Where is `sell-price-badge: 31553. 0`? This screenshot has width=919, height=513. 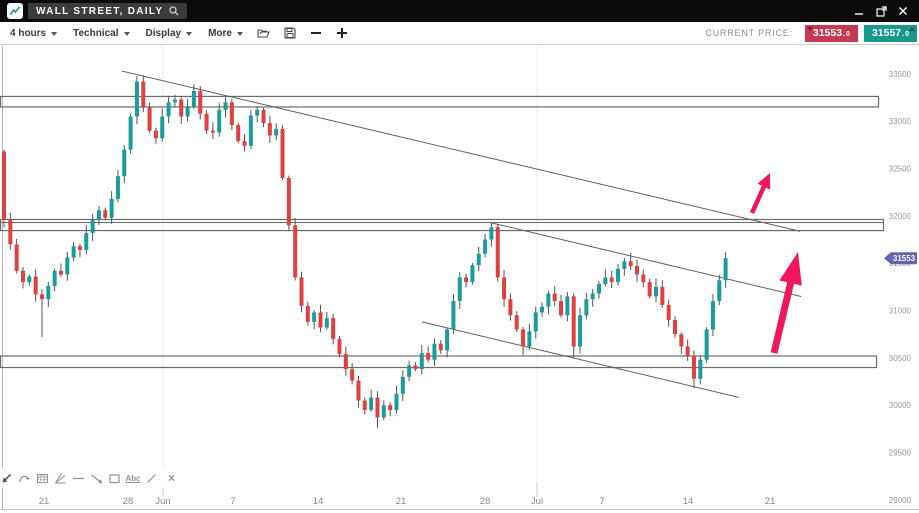
sell-price-badge: 31553. 0 is located at coordinates (831, 33).